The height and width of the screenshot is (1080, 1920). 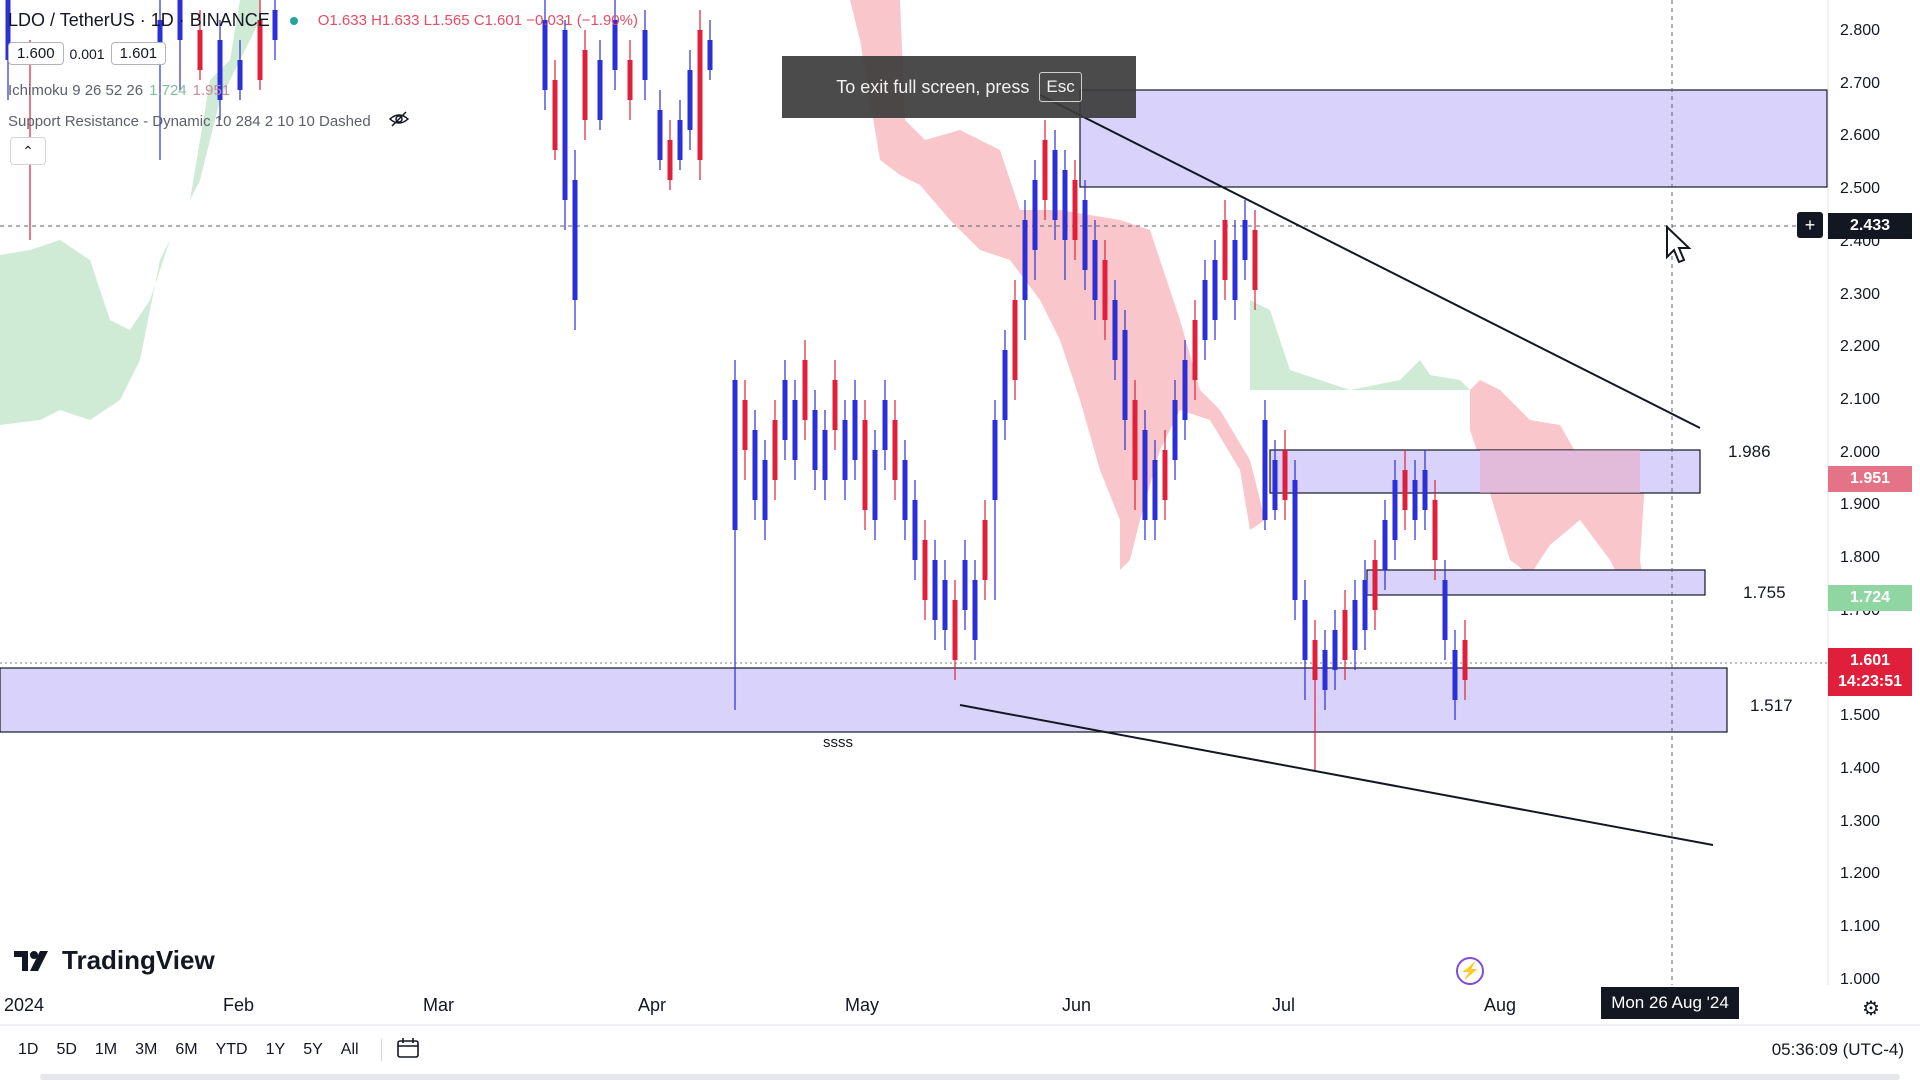 I want to click on toast-text: To exit full screen, press, so click(x=933, y=86).